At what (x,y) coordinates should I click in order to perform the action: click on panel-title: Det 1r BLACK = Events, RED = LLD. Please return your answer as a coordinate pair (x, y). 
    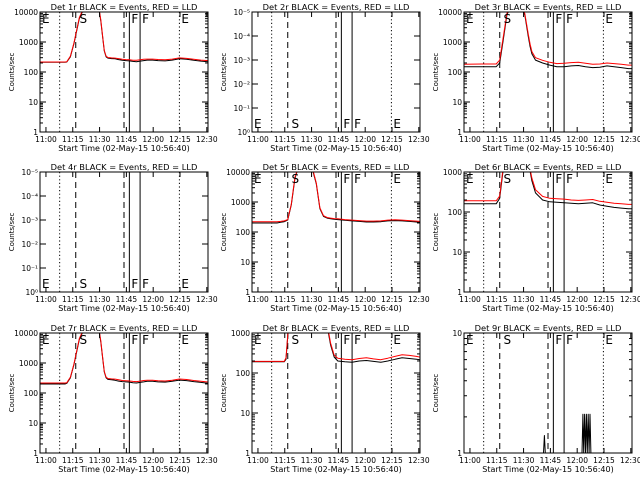
    Looking at the image, I should click on (124, 7).